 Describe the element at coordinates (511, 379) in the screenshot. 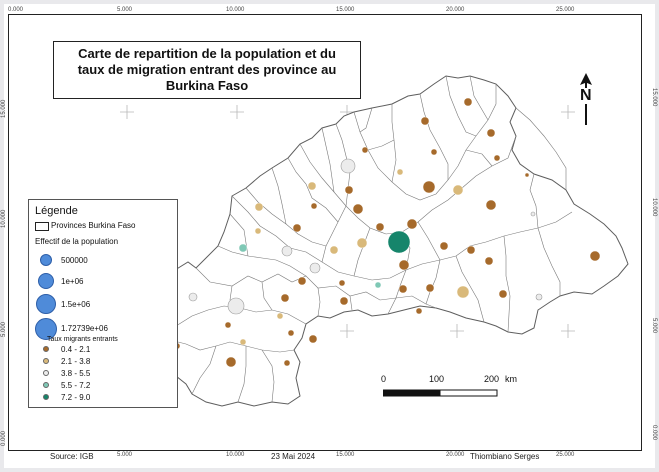

I see `scale-label: km` at that location.